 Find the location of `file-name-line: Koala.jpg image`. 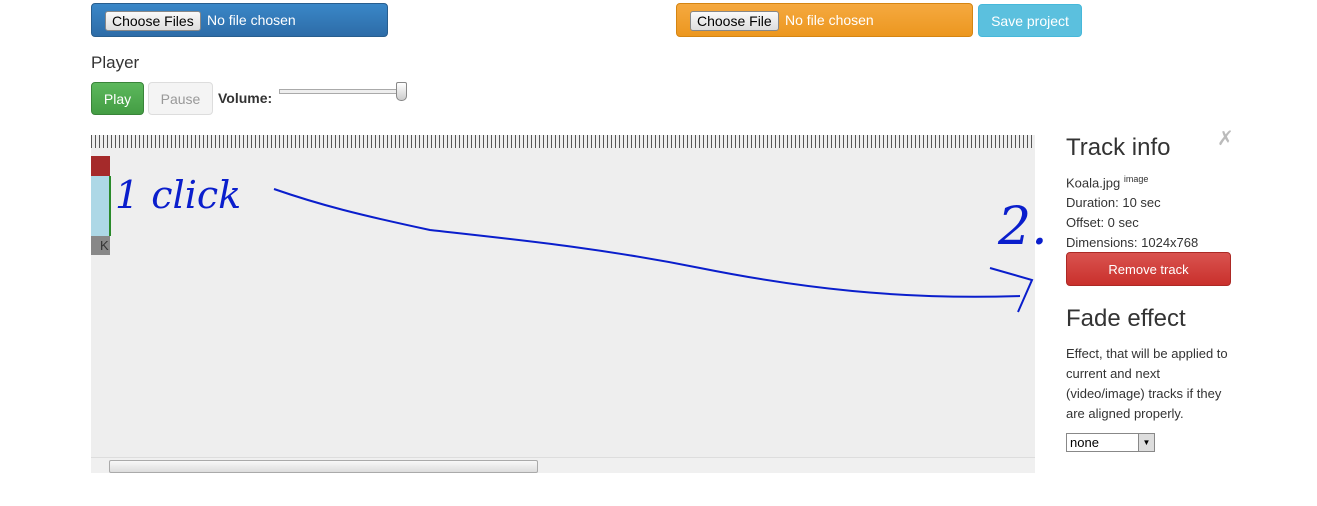

file-name-line: Koala.jpg image is located at coordinates (1107, 182).